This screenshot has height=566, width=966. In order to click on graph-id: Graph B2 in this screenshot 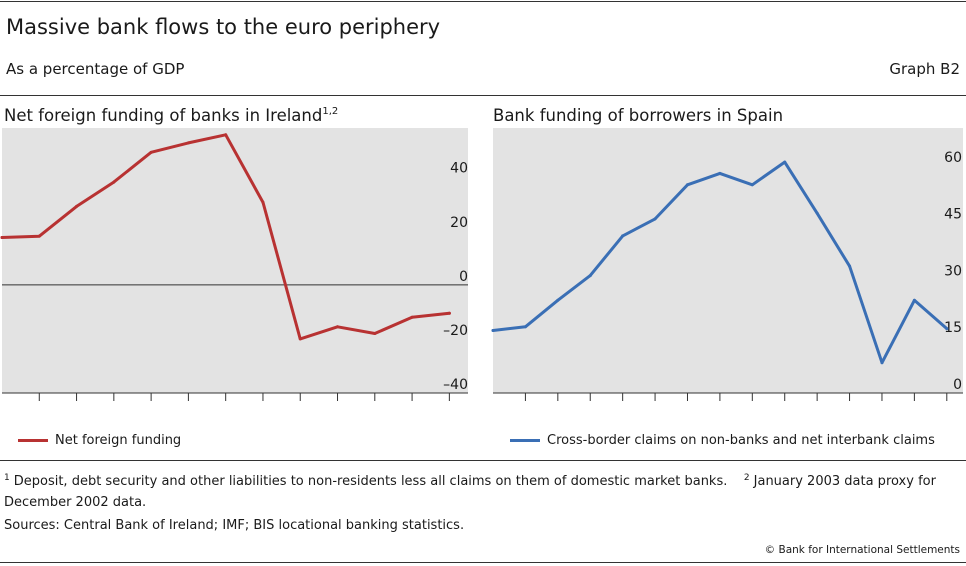, I will do `click(924, 69)`.